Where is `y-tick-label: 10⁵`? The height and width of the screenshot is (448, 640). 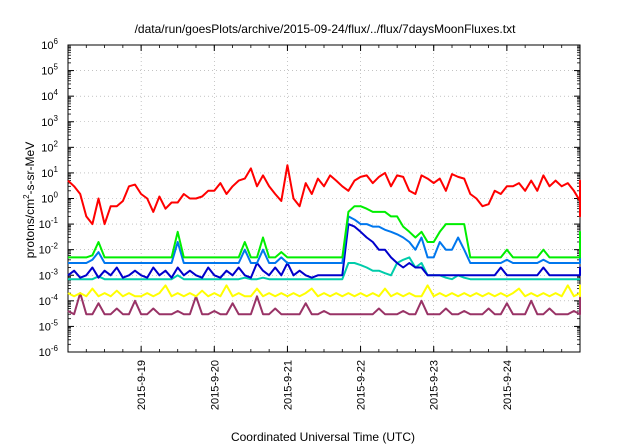 y-tick-label: 10⁵ is located at coordinates (49, 70).